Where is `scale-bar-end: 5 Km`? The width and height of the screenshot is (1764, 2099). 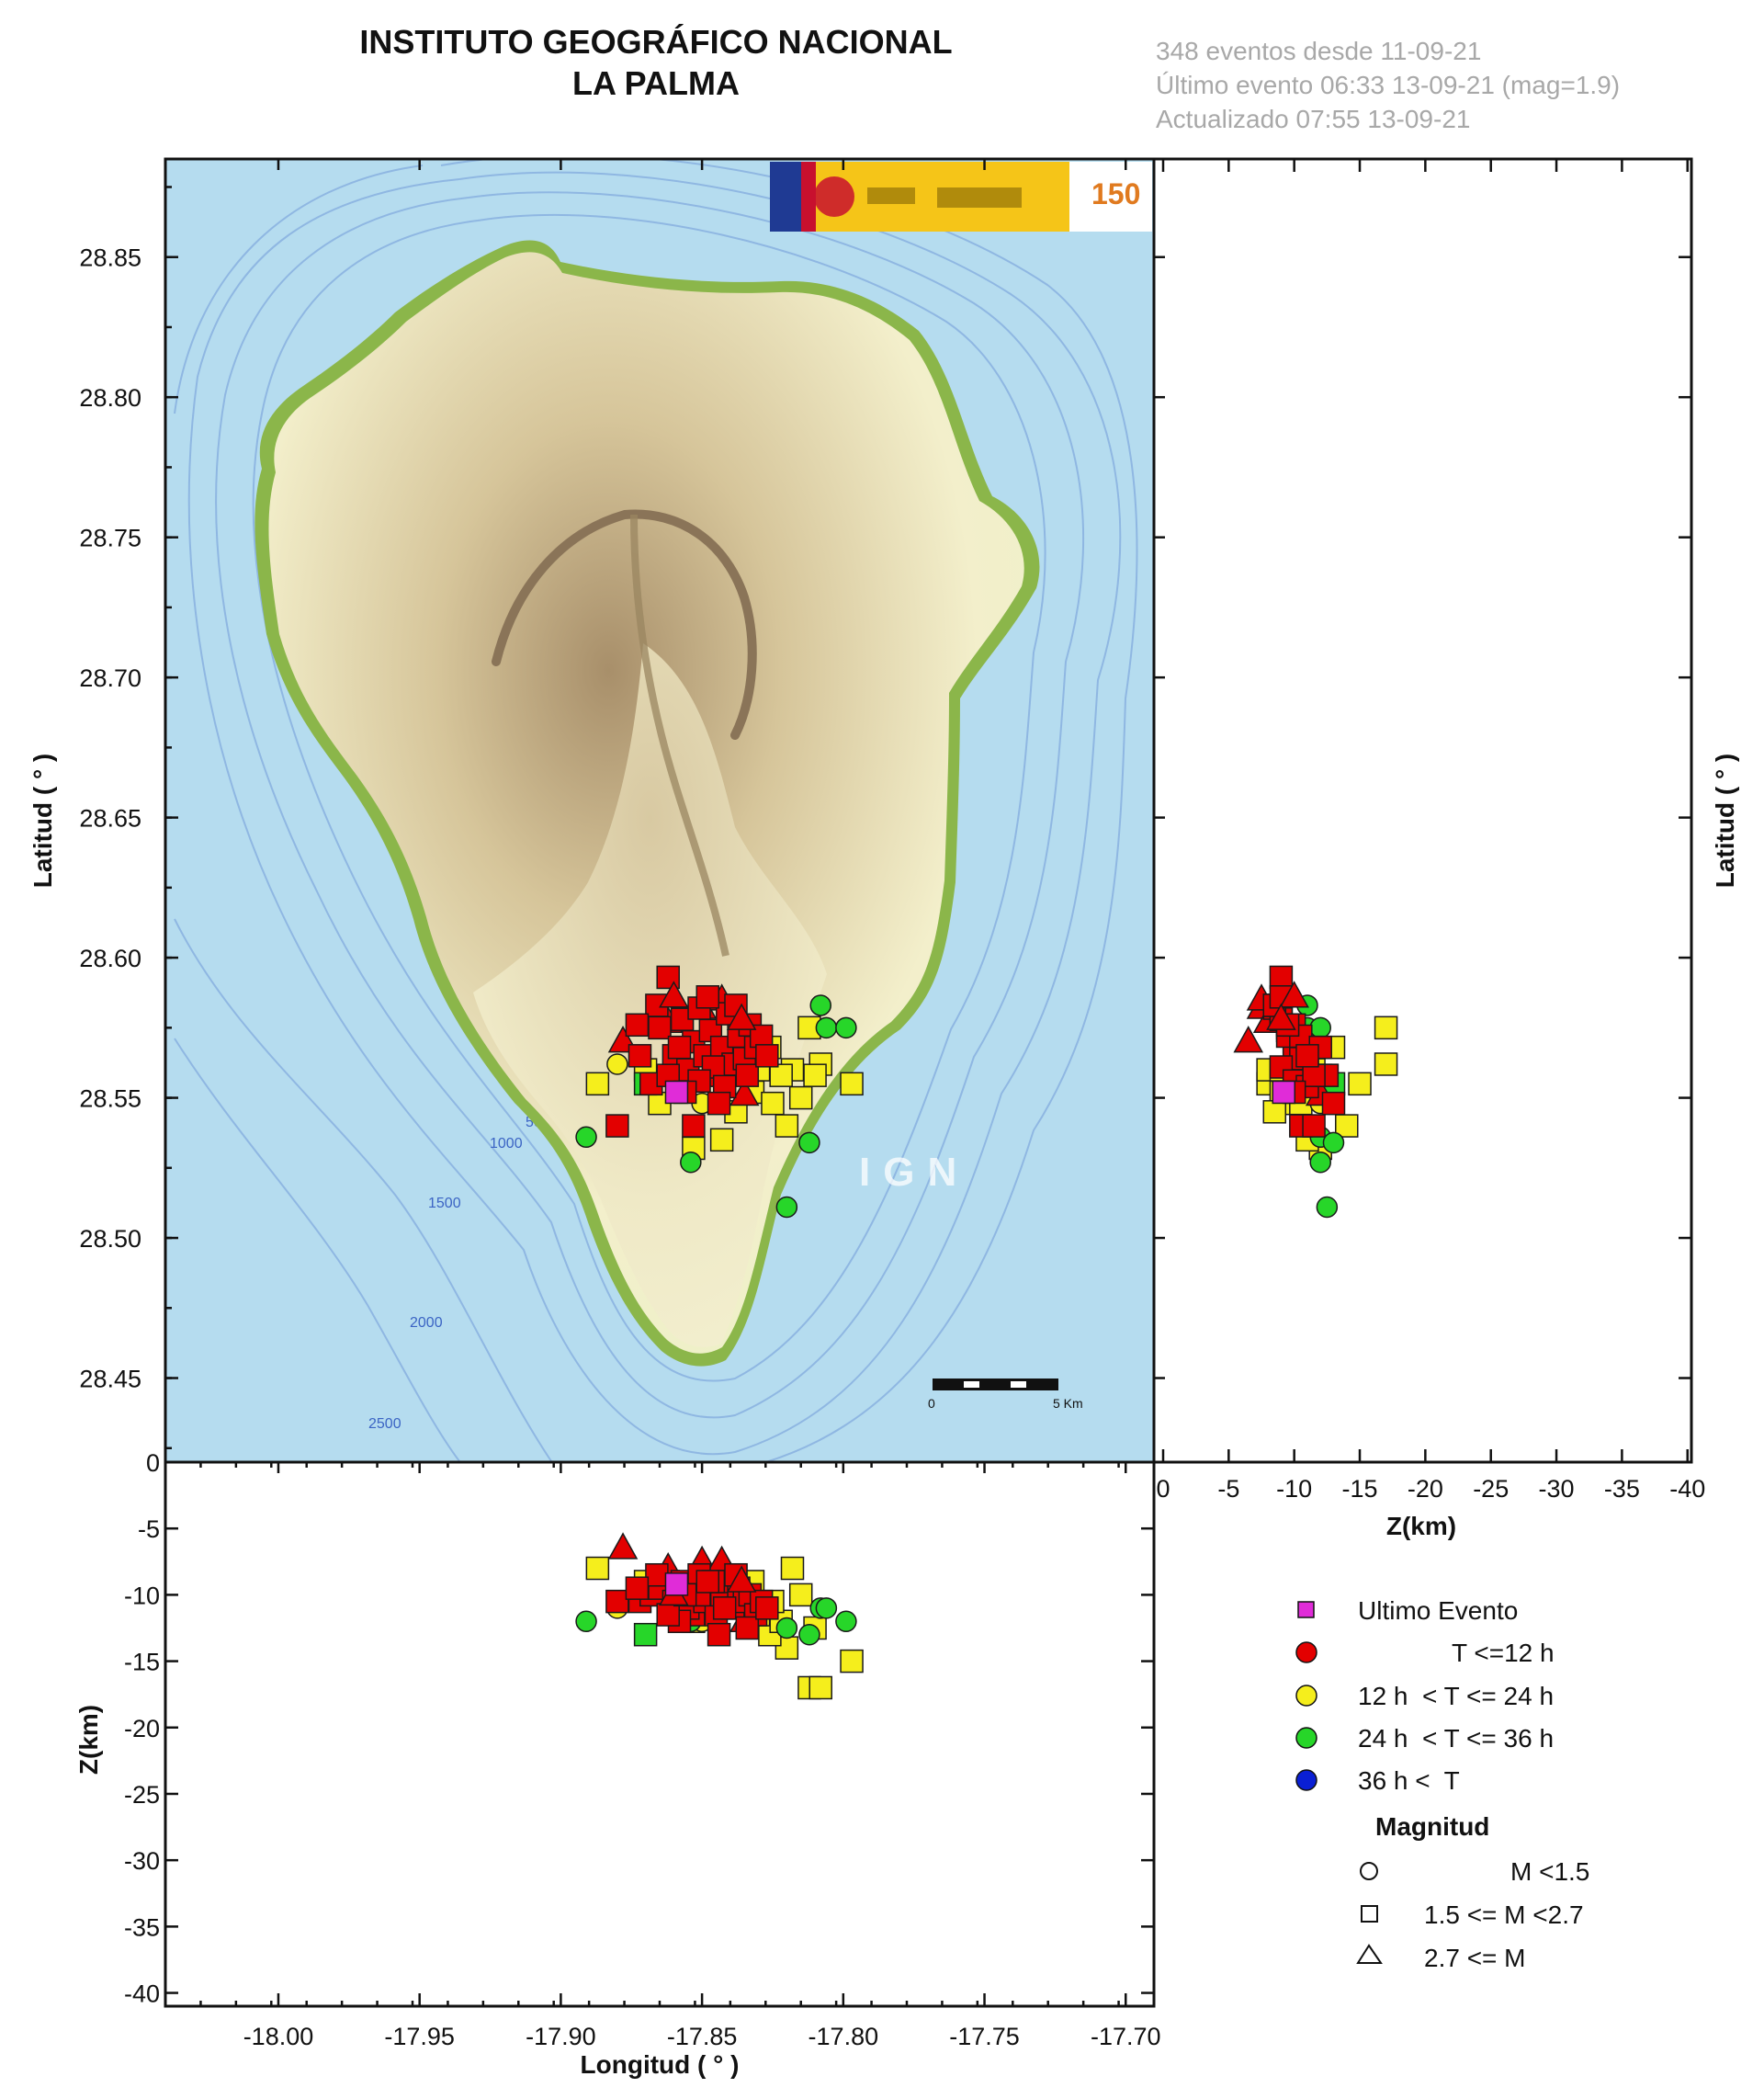 scale-bar-end: 5 Km is located at coordinates (1068, 1403).